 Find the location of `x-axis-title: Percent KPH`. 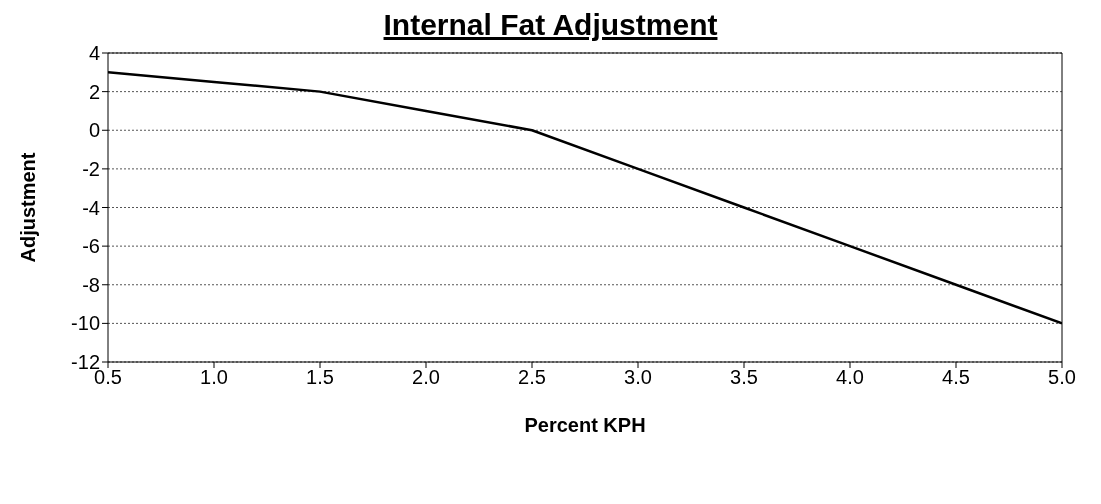

x-axis-title: Percent KPH is located at coordinates (585, 425).